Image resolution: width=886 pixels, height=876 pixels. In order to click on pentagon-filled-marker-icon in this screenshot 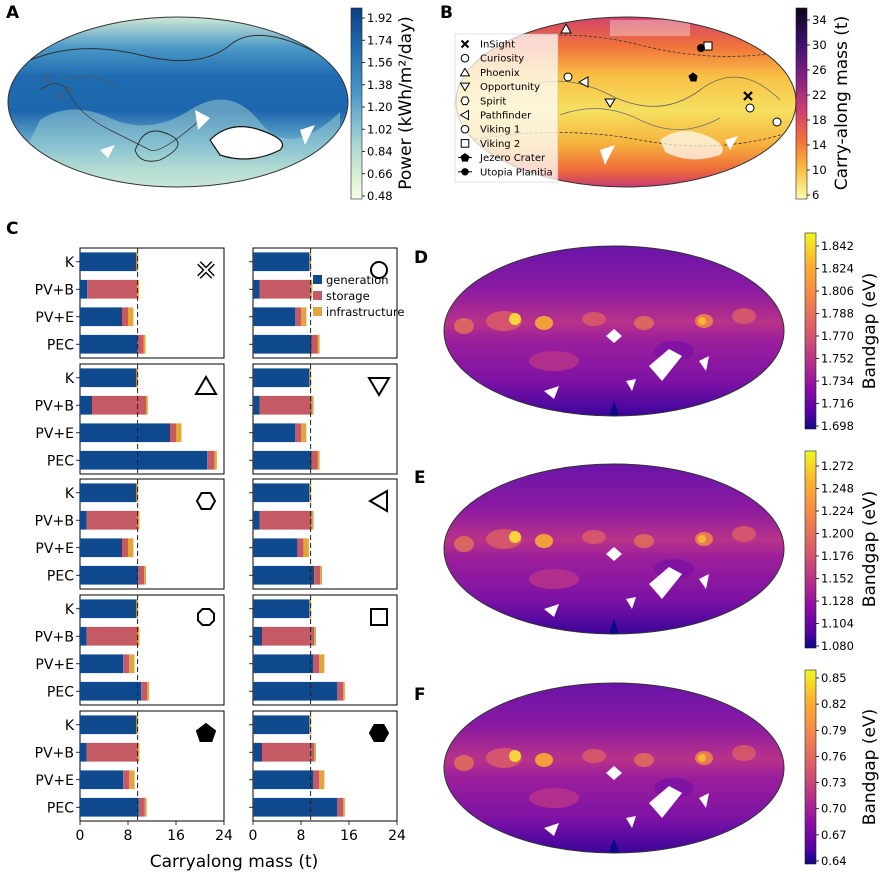, I will do `click(465, 157)`.